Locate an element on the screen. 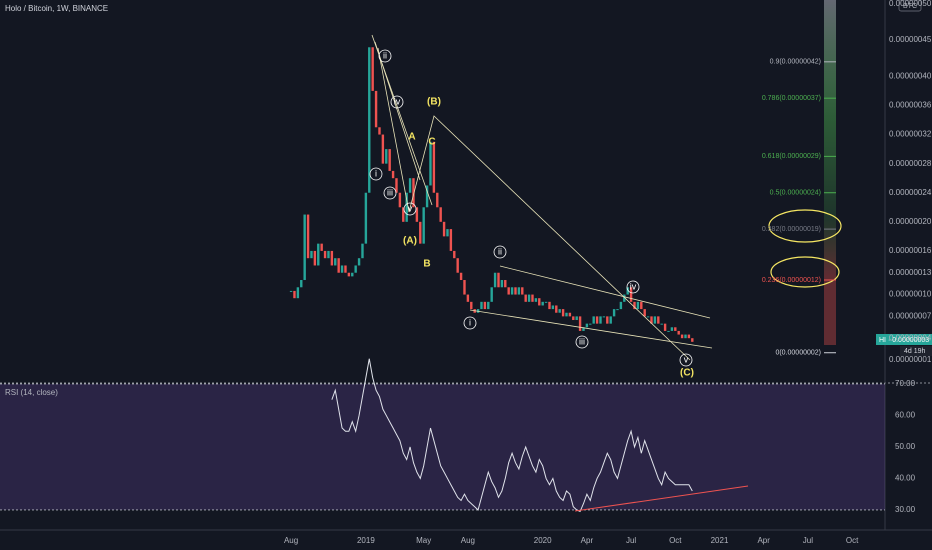  rsi-tick-label: 40.00 is located at coordinates (905, 478).